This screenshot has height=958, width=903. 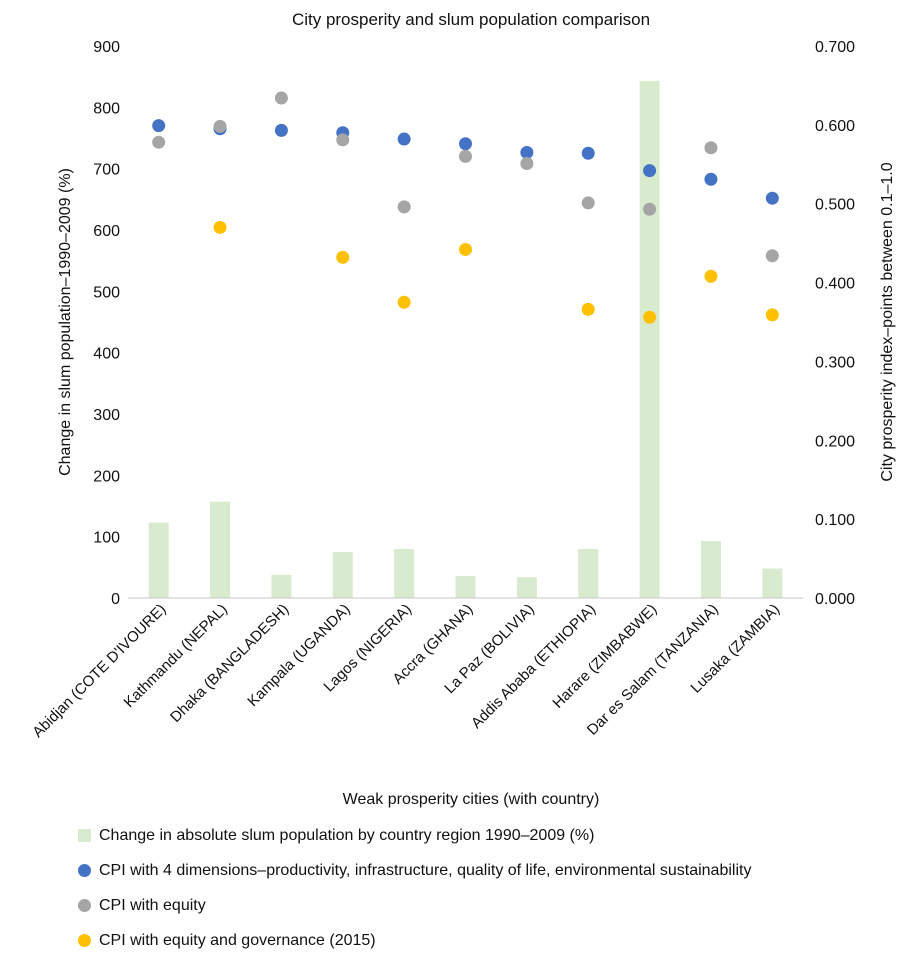 What do you see at coordinates (298, 655) in the screenshot?
I see `x-tick-label: Kampala (UGANDA)` at bounding box center [298, 655].